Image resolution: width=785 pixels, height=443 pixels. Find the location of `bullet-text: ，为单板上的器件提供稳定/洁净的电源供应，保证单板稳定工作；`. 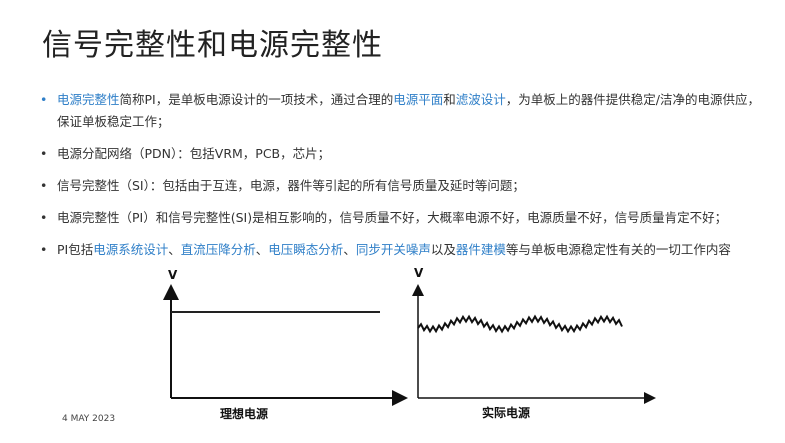

bullet-text: ，为单板上的器件提供稳定/洁净的电源供应，保证单板稳定工作； is located at coordinates (409, 110).